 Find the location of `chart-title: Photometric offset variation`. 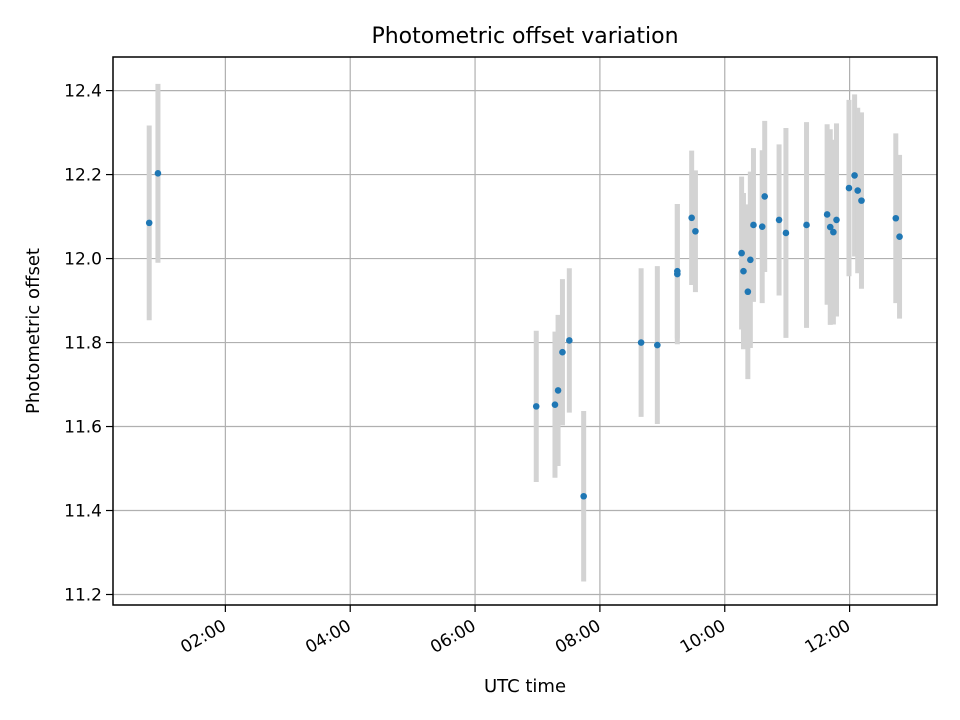

chart-title: Photometric offset variation is located at coordinates (524, 36).